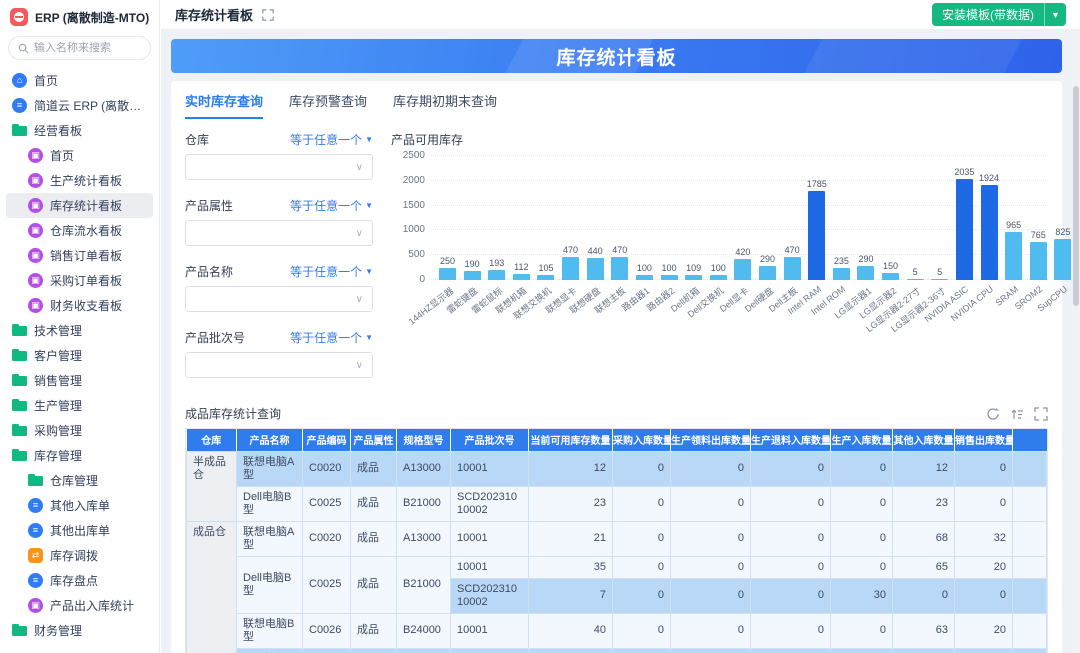 Image resolution: width=1080 pixels, height=653 pixels. I want to click on table-cell: Dell电脑B型, so click(269, 503).